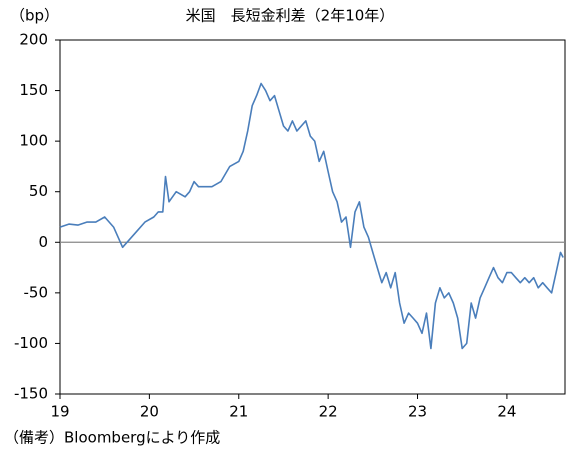 The height and width of the screenshot is (451, 573). I want to click on y-tick-label: -150, so click(31, 394).